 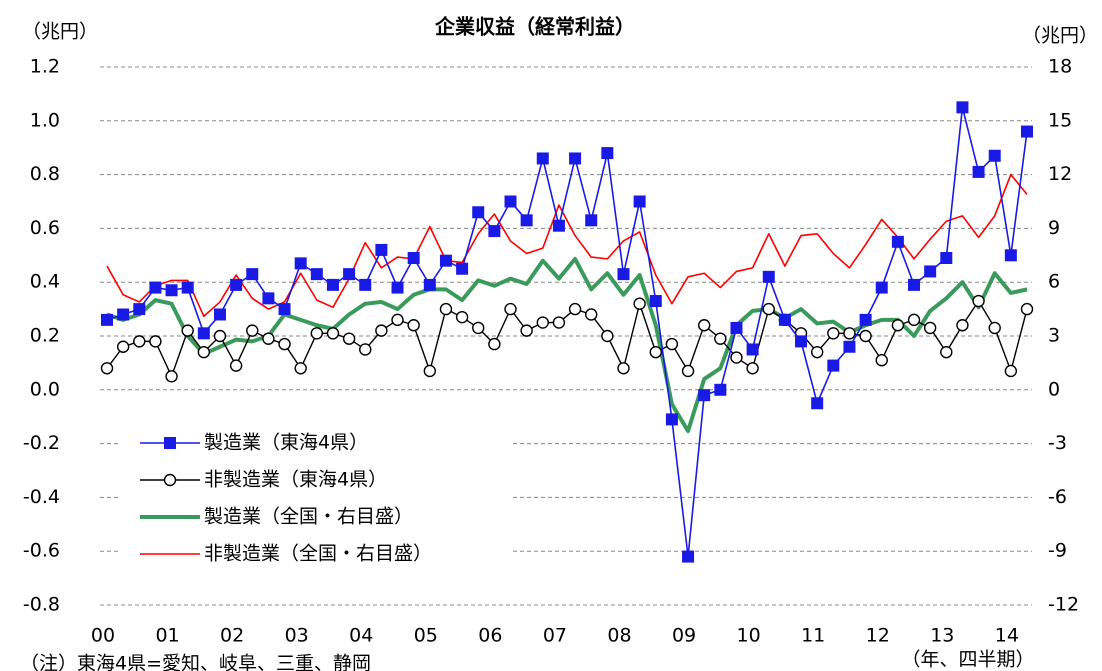 What do you see at coordinates (45, 174) in the screenshot?
I see `y-tick-label: 0.8` at bounding box center [45, 174].